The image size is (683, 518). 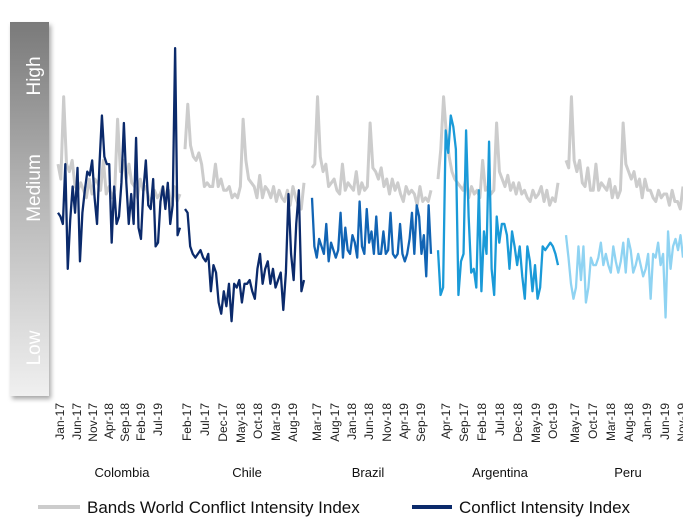 What do you see at coordinates (665, 421) in the screenshot?
I see `tick-label-peru: Jun-19` at bounding box center [665, 421].